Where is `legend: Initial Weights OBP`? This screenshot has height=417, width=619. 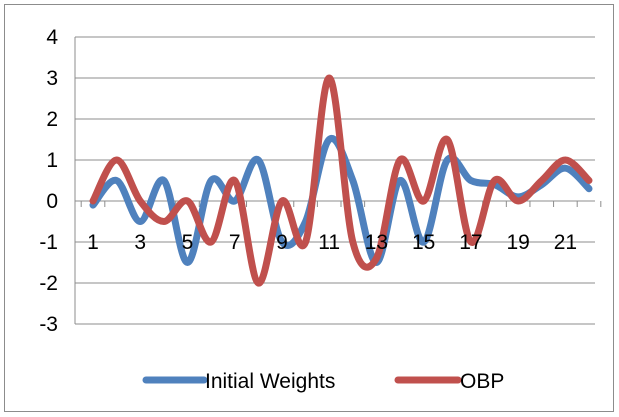
legend: Initial Weights OBP is located at coordinates (323, 381).